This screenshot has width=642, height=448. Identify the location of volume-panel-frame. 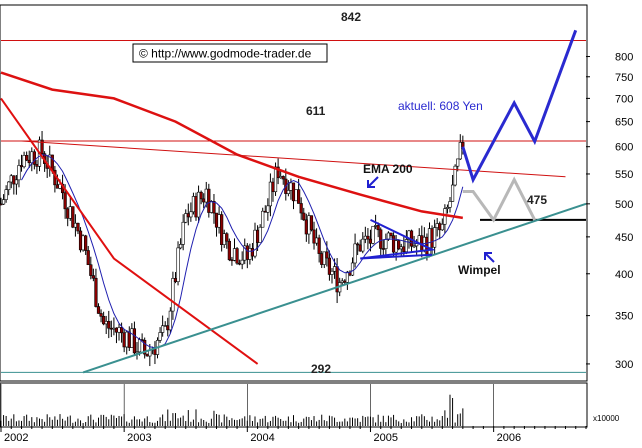
(294, 405).